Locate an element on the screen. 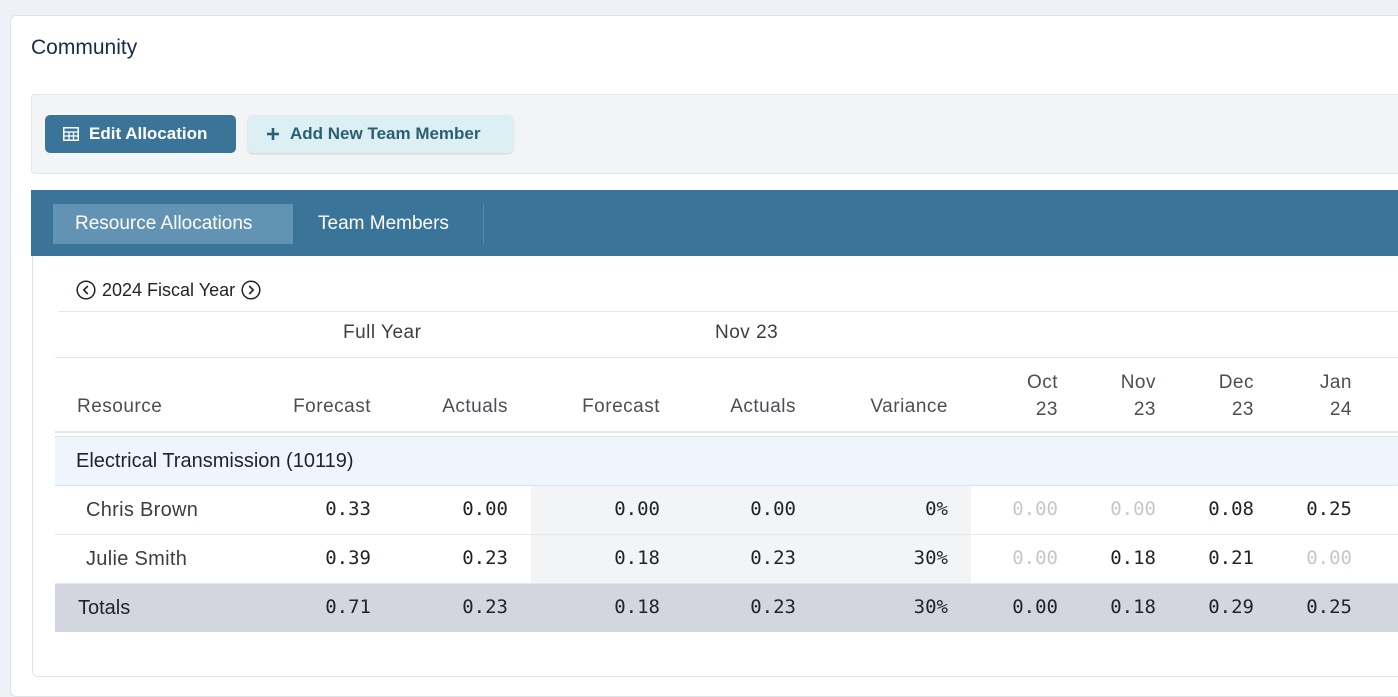 The height and width of the screenshot is (697, 1398). fy-actuals-total: 0.23 is located at coordinates (485, 607).